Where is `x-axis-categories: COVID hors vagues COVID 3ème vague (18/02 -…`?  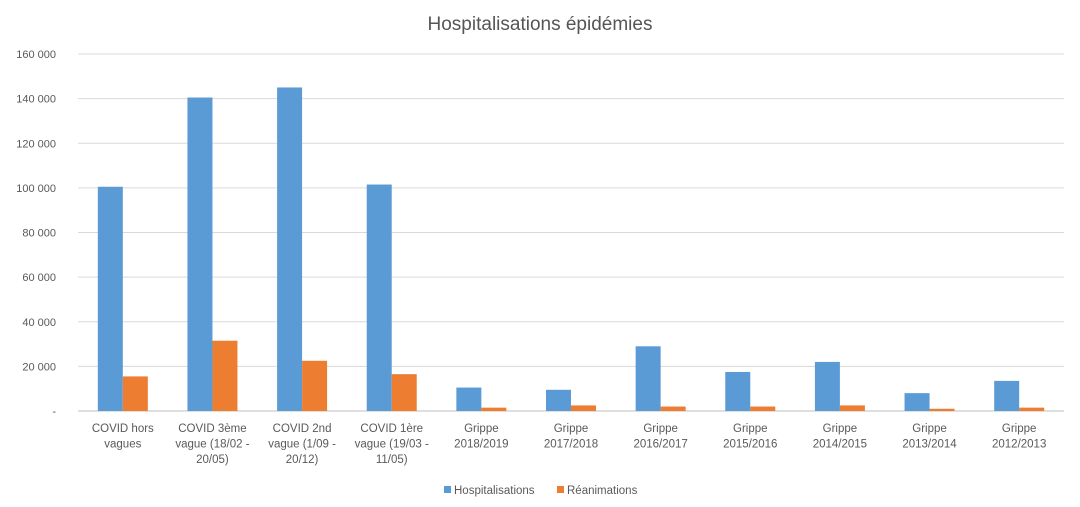
x-axis-categories: COVID hors vagues COVID 3ème vague (18/02 -… is located at coordinates (569, 444).